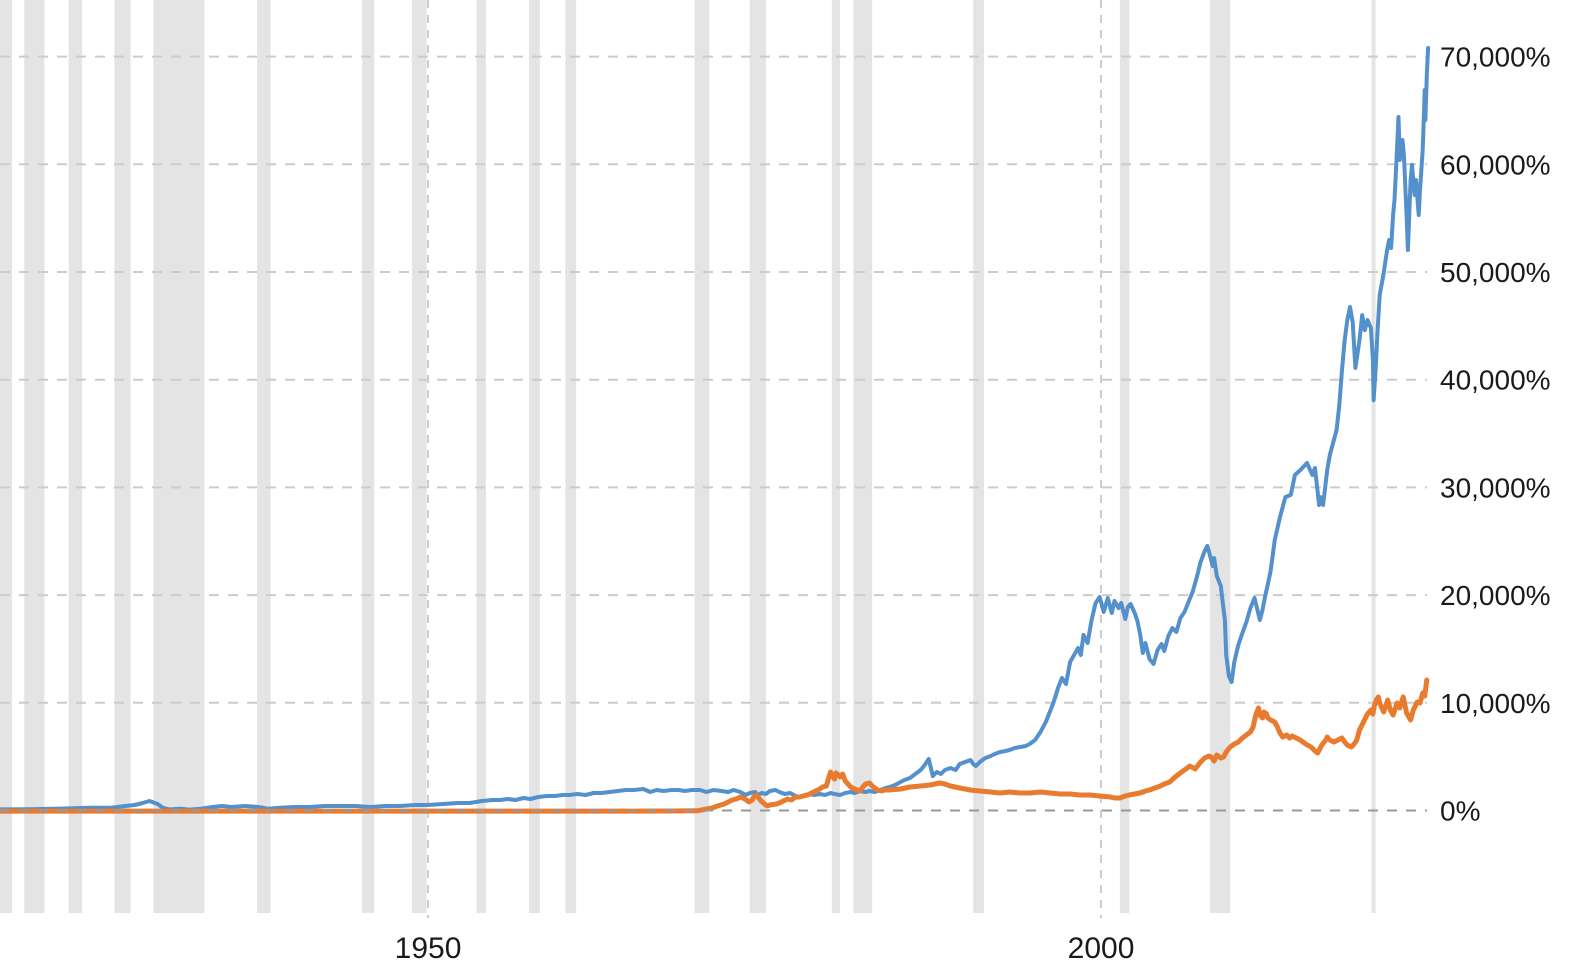 The height and width of the screenshot is (974, 1576). Describe the element at coordinates (715, 745) in the screenshot. I see `series-line-orange` at that location.